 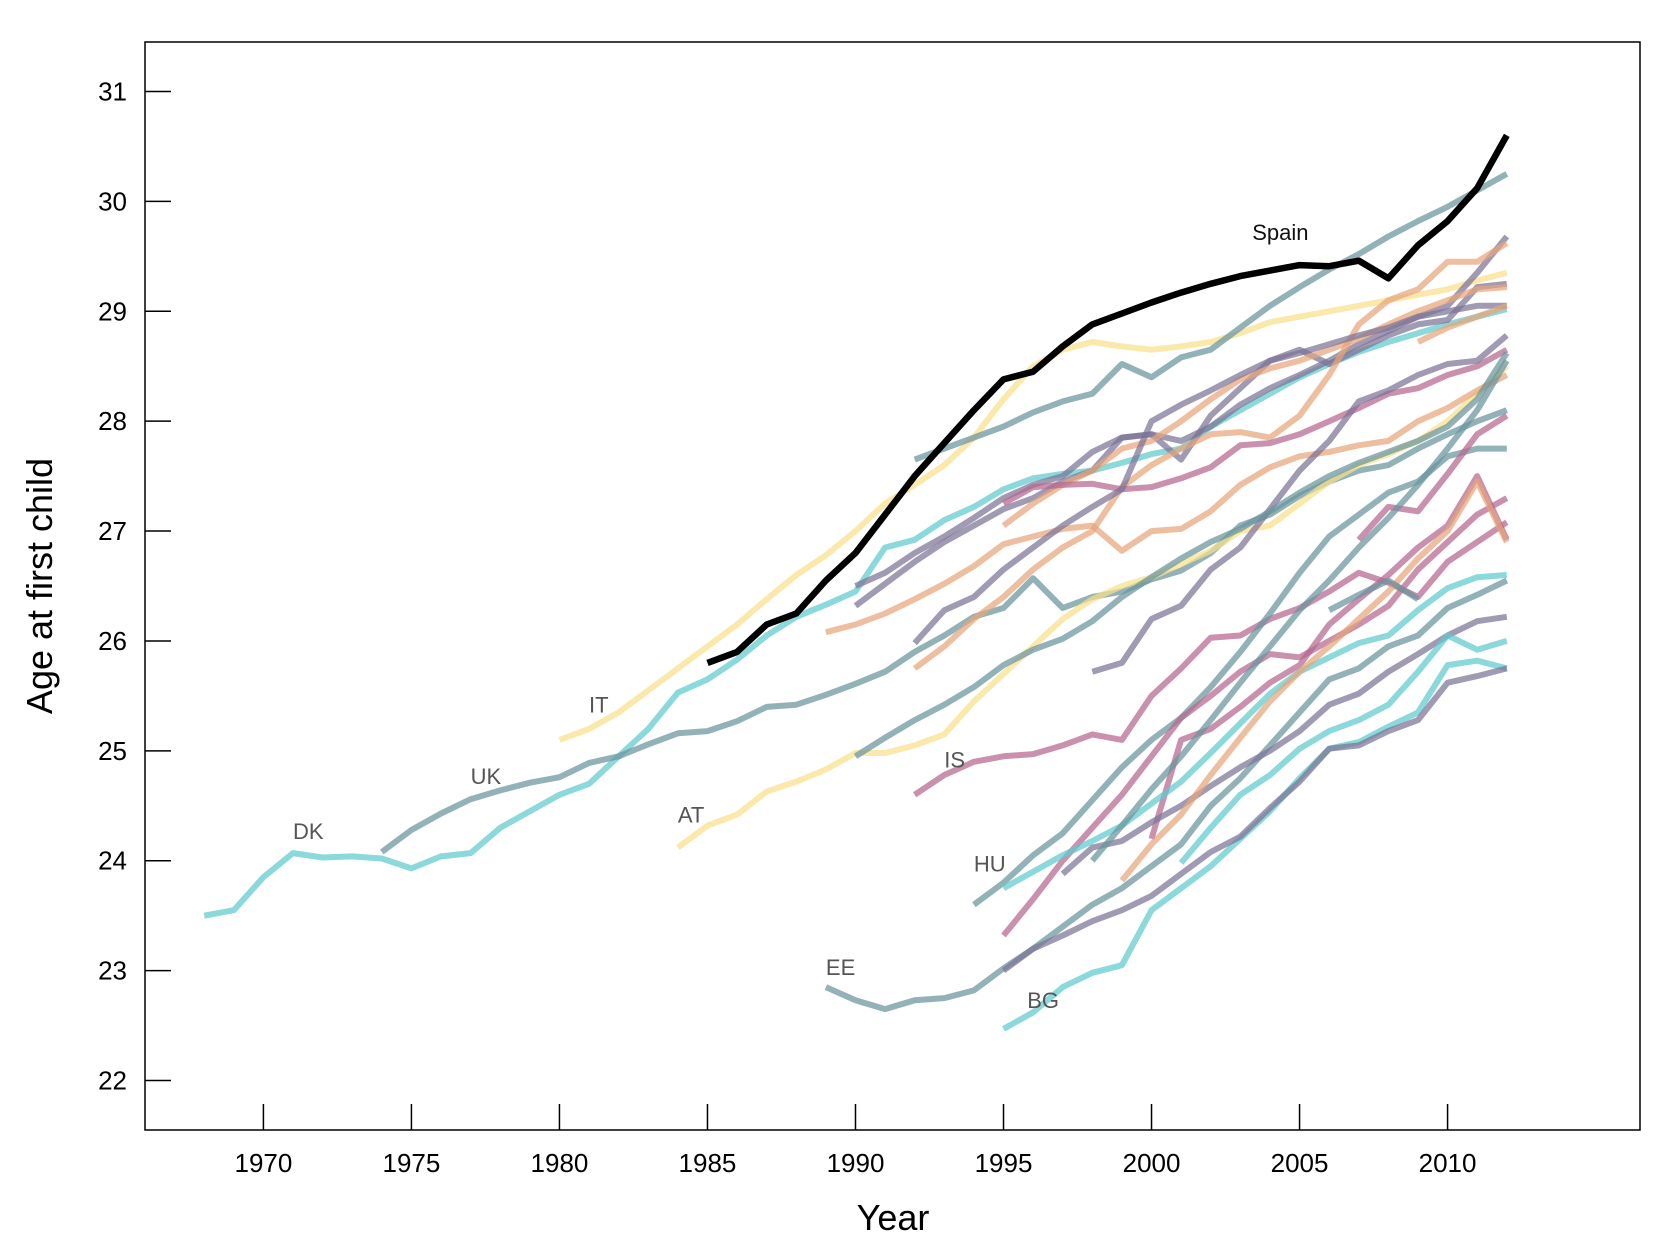 I want to click on x-tick-label: 2005, so click(x=1300, y=1163).